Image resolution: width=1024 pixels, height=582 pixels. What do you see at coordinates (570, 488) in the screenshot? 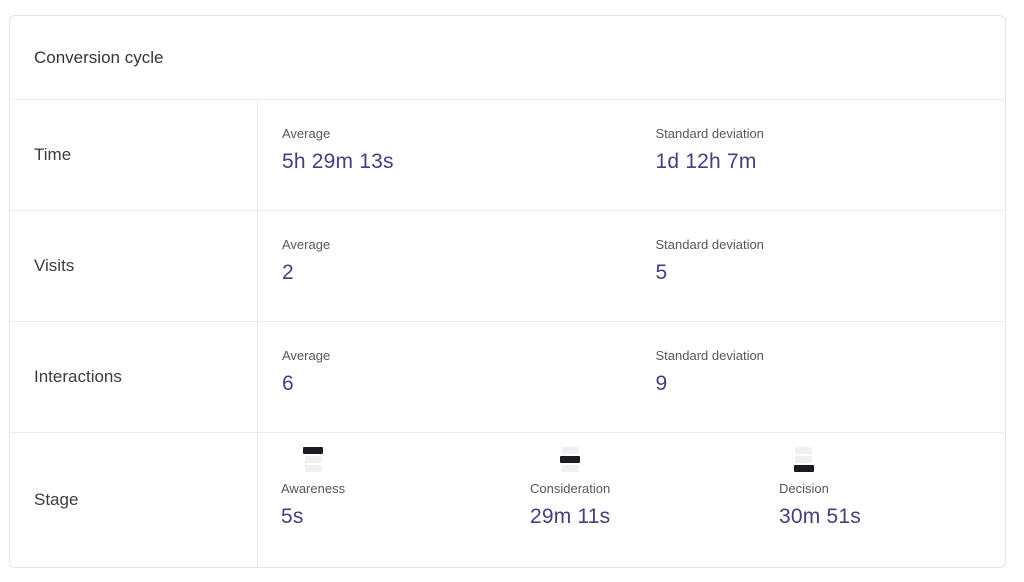
I see `stage-name: Consideration` at bounding box center [570, 488].